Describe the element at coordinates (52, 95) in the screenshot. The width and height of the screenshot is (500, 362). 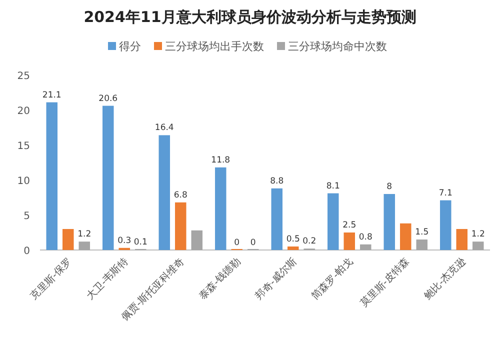
I see `data-label: 21.1` at that location.